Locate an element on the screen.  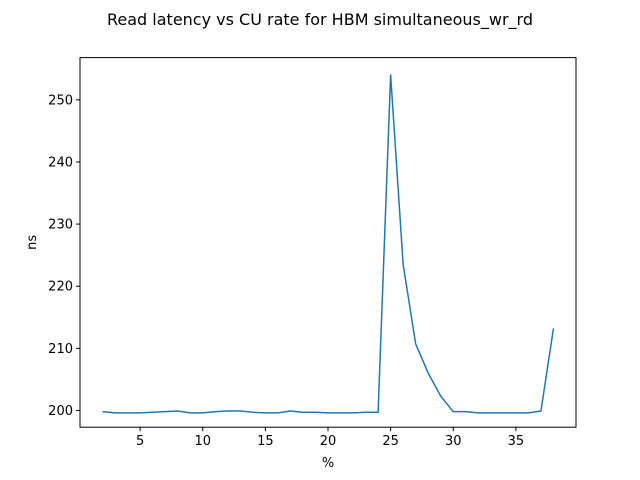
x-tick-label: 5 is located at coordinates (140, 441).